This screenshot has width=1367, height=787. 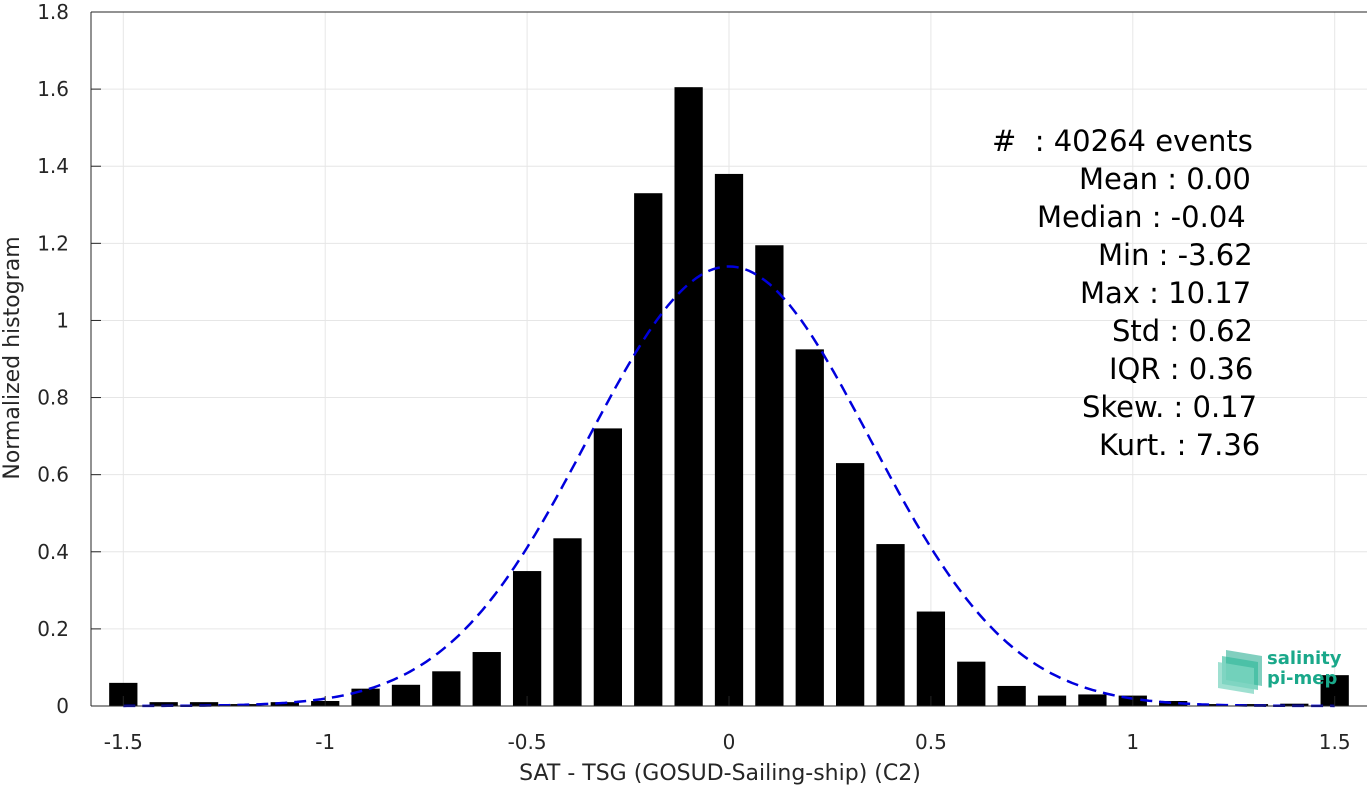 What do you see at coordinates (53, 552) in the screenshot?
I see `y-tick-label: 0.4` at bounding box center [53, 552].